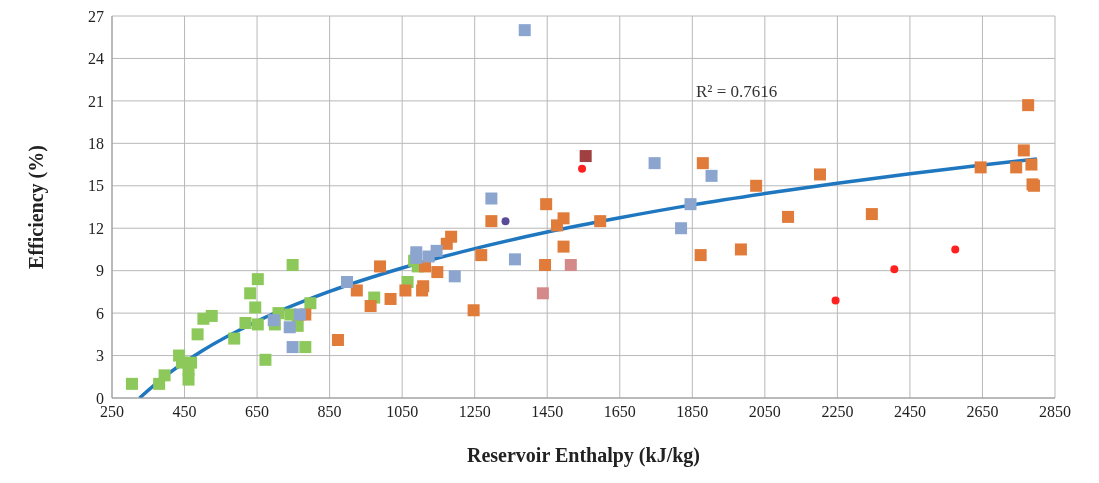 Image resolution: width=1099 pixels, height=483 pixels. Describe the element at coordinates (982, 412) in the screenshot. I see `x-tick-label: 2650` at that location.